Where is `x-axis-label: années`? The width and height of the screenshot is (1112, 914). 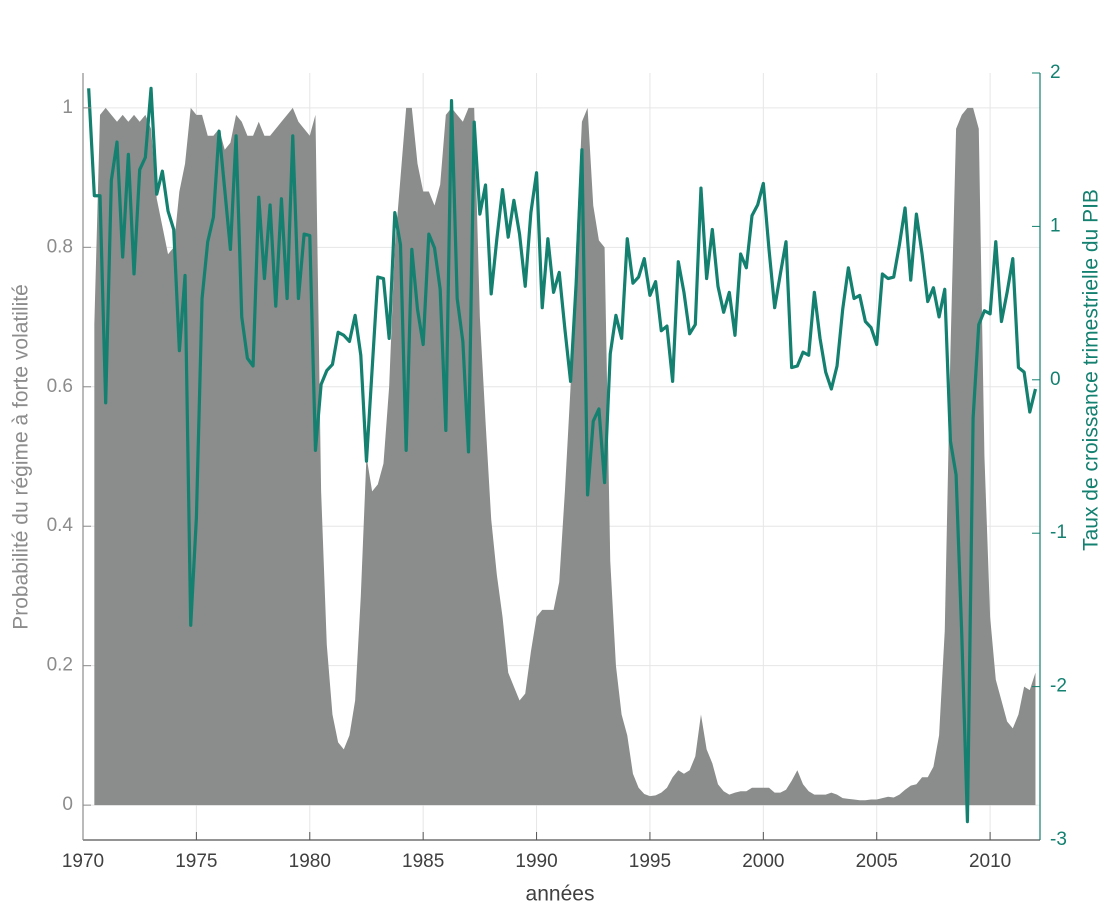
x-axis-label: années is located at coordinates (560, 894).